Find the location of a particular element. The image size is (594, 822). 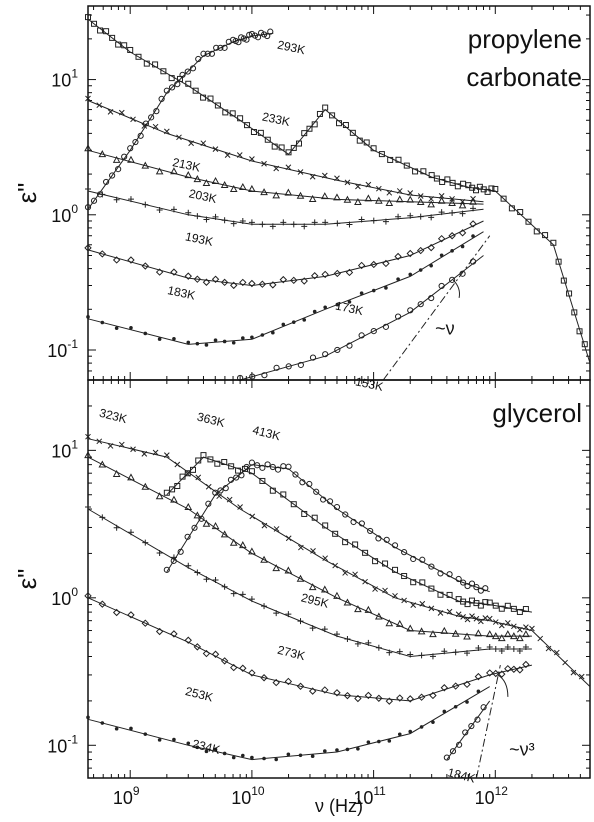

series-193K: 193K is located at coordinates (284, 217).